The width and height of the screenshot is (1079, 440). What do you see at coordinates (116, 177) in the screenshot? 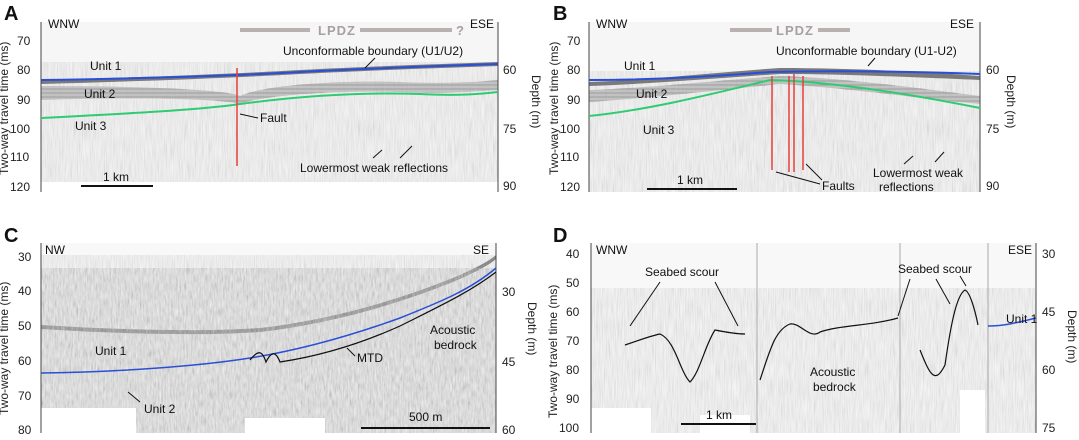
I see `panel-a-scale-bar: 1 km` at bounding box center [116, 177].